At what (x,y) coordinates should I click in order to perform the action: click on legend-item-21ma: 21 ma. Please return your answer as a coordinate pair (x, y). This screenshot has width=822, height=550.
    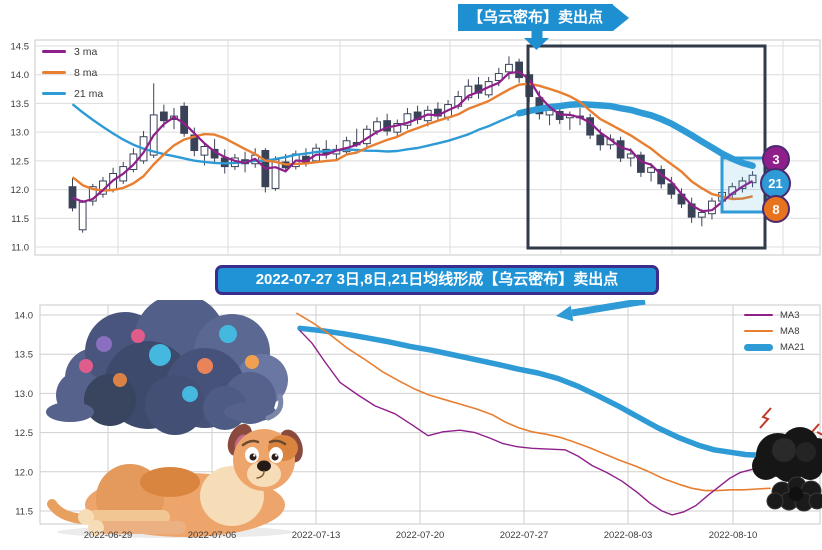
    Looking at the image, I should click on (72, 93).